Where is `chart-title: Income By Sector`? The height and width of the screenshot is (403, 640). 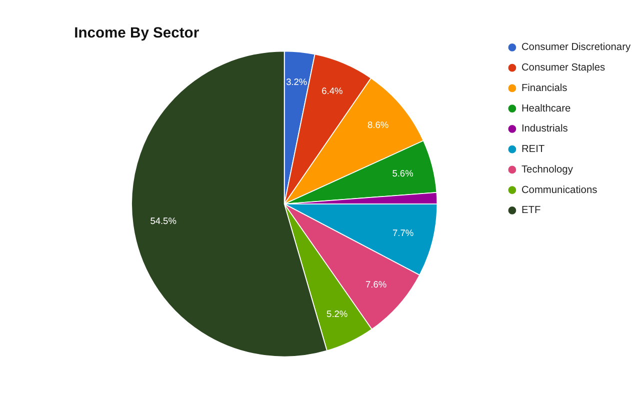 chart-title: Income By Sector is located at coordinates (137, 33).